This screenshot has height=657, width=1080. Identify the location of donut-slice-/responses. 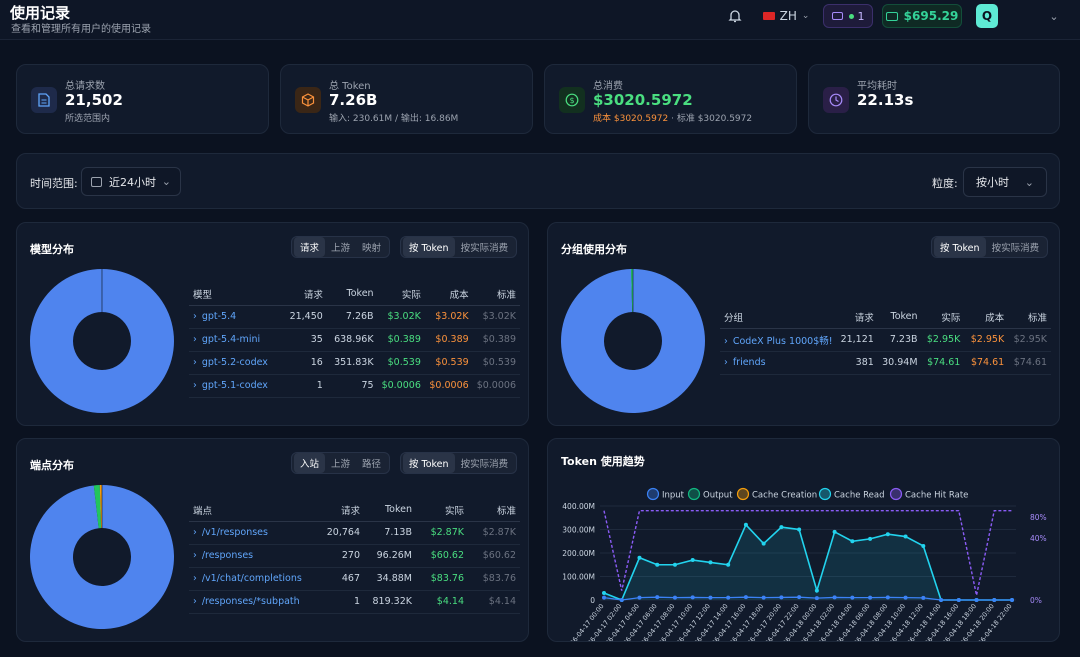
(97, 507).